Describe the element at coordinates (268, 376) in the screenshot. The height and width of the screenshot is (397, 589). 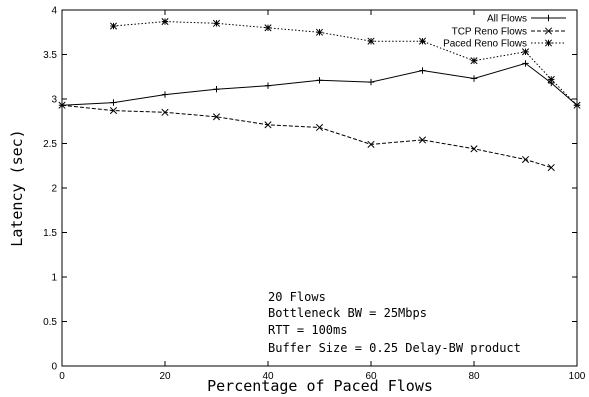
I see `x-tick-label: 40` at that location.